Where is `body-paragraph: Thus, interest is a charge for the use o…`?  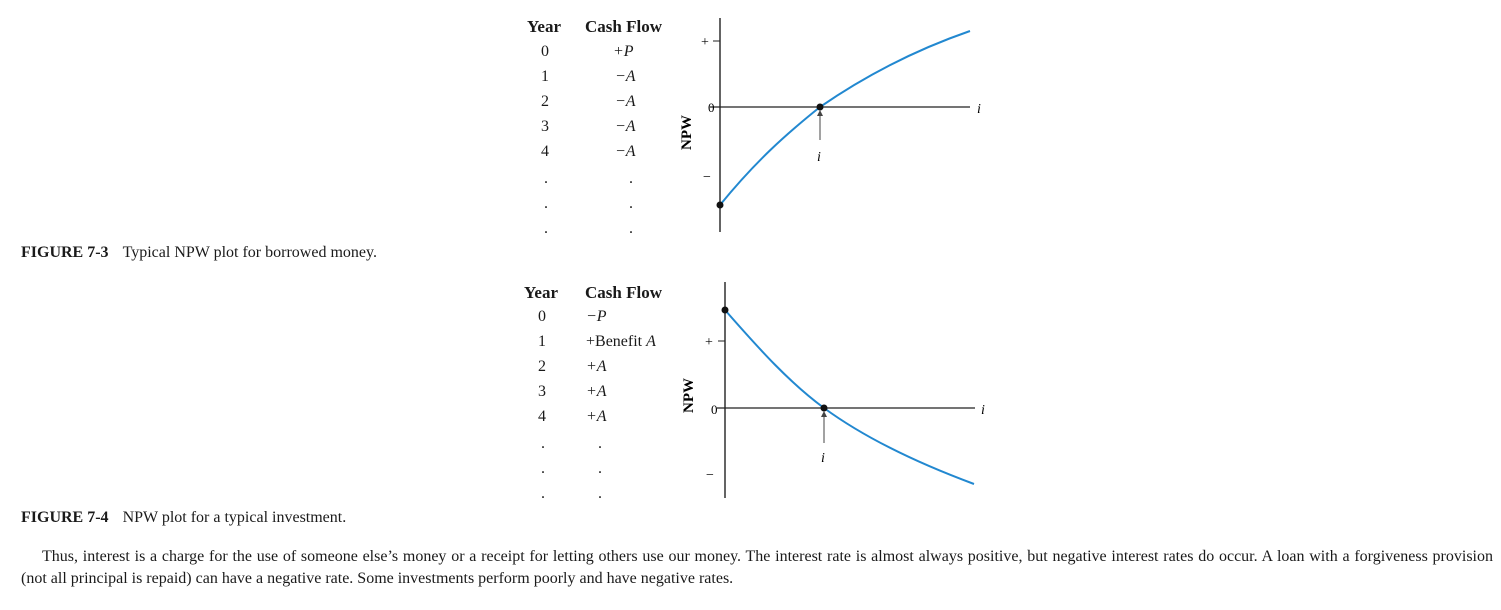 body-paragraph: Thus, interest is a charge for the use o… is located at coordinates (757, 567).